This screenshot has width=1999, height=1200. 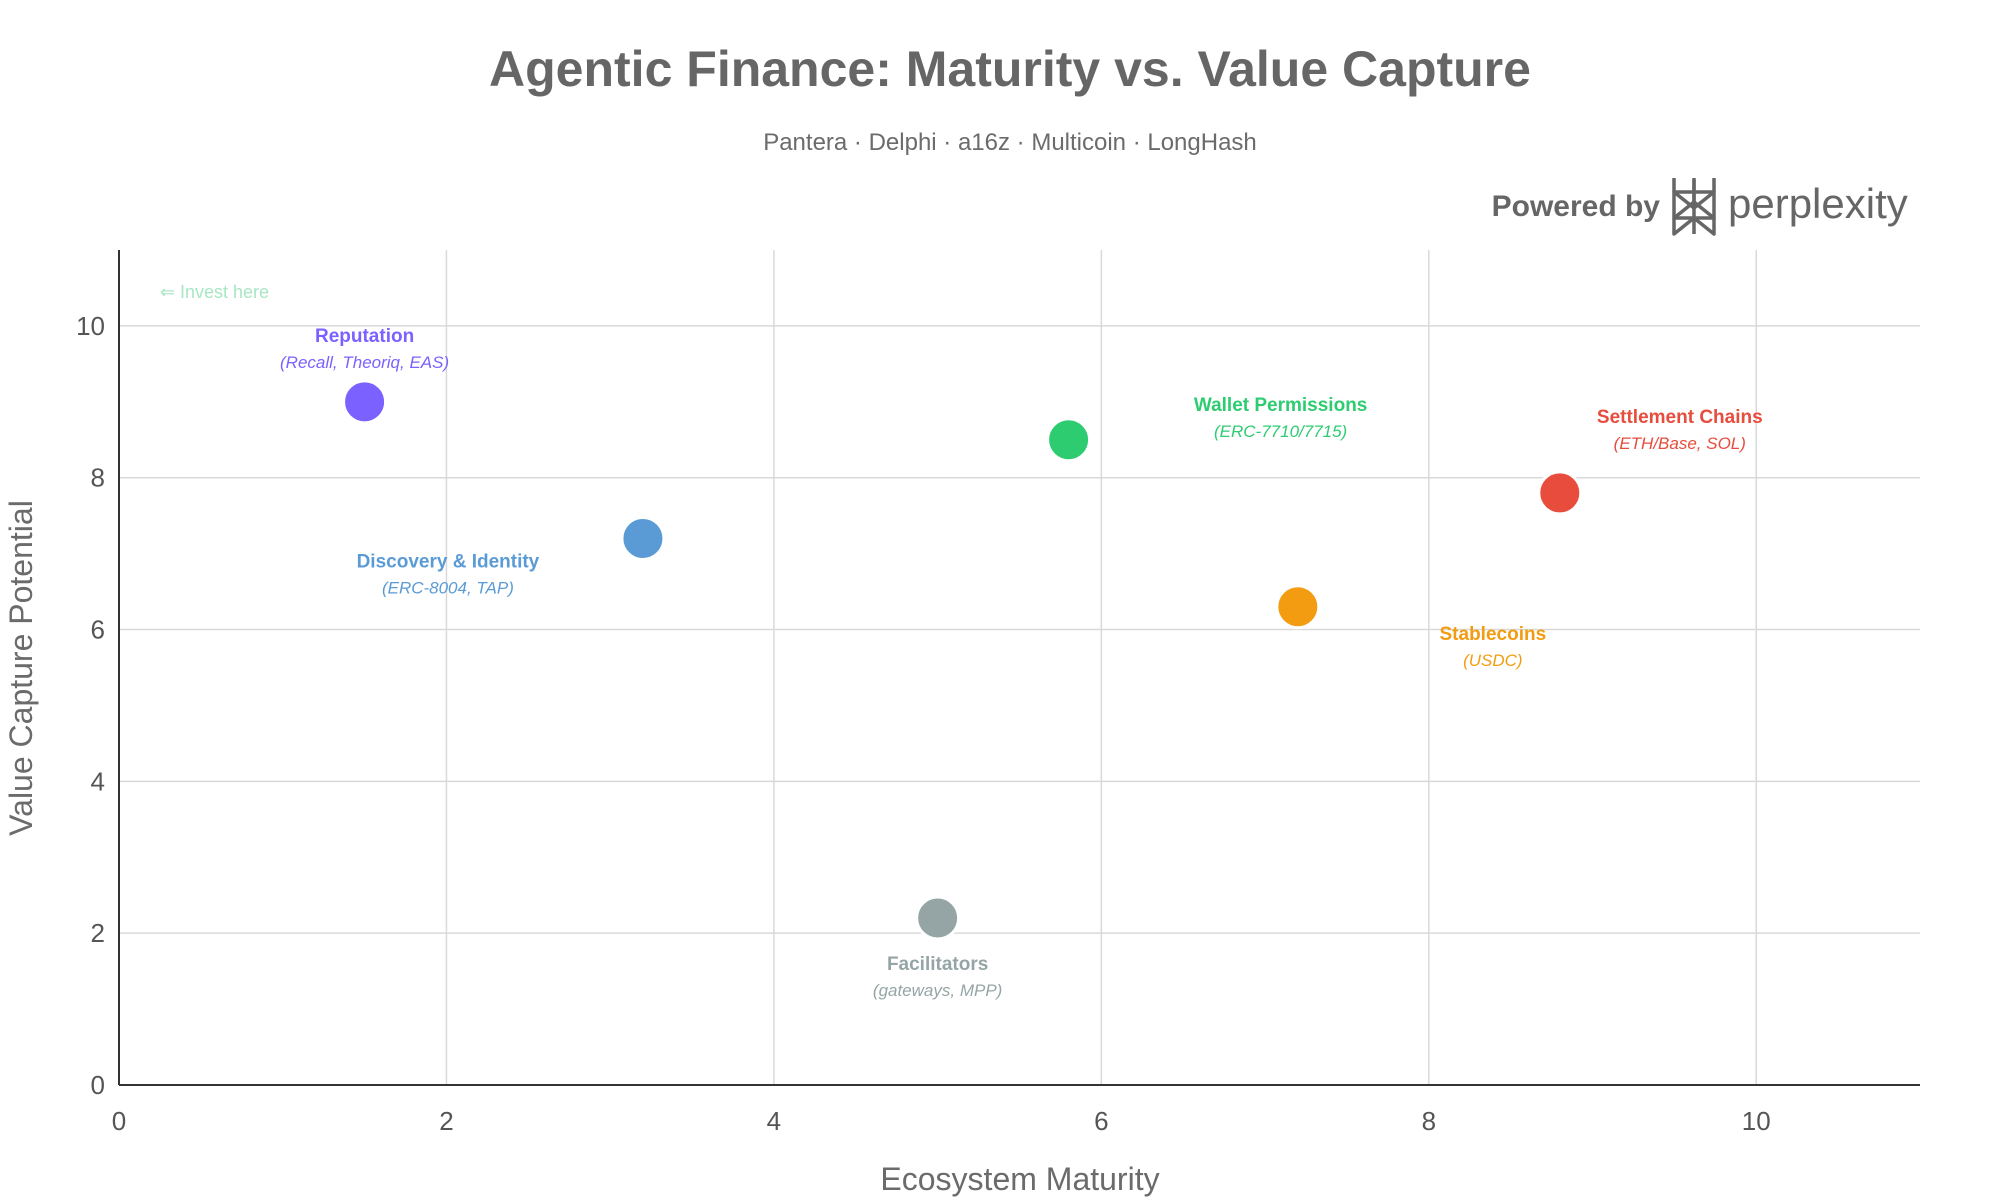 What do you see at coordinates (119, 1121) in the screenshot?
I see `x-tick-label: 0` at bounding box center [119, 1121].